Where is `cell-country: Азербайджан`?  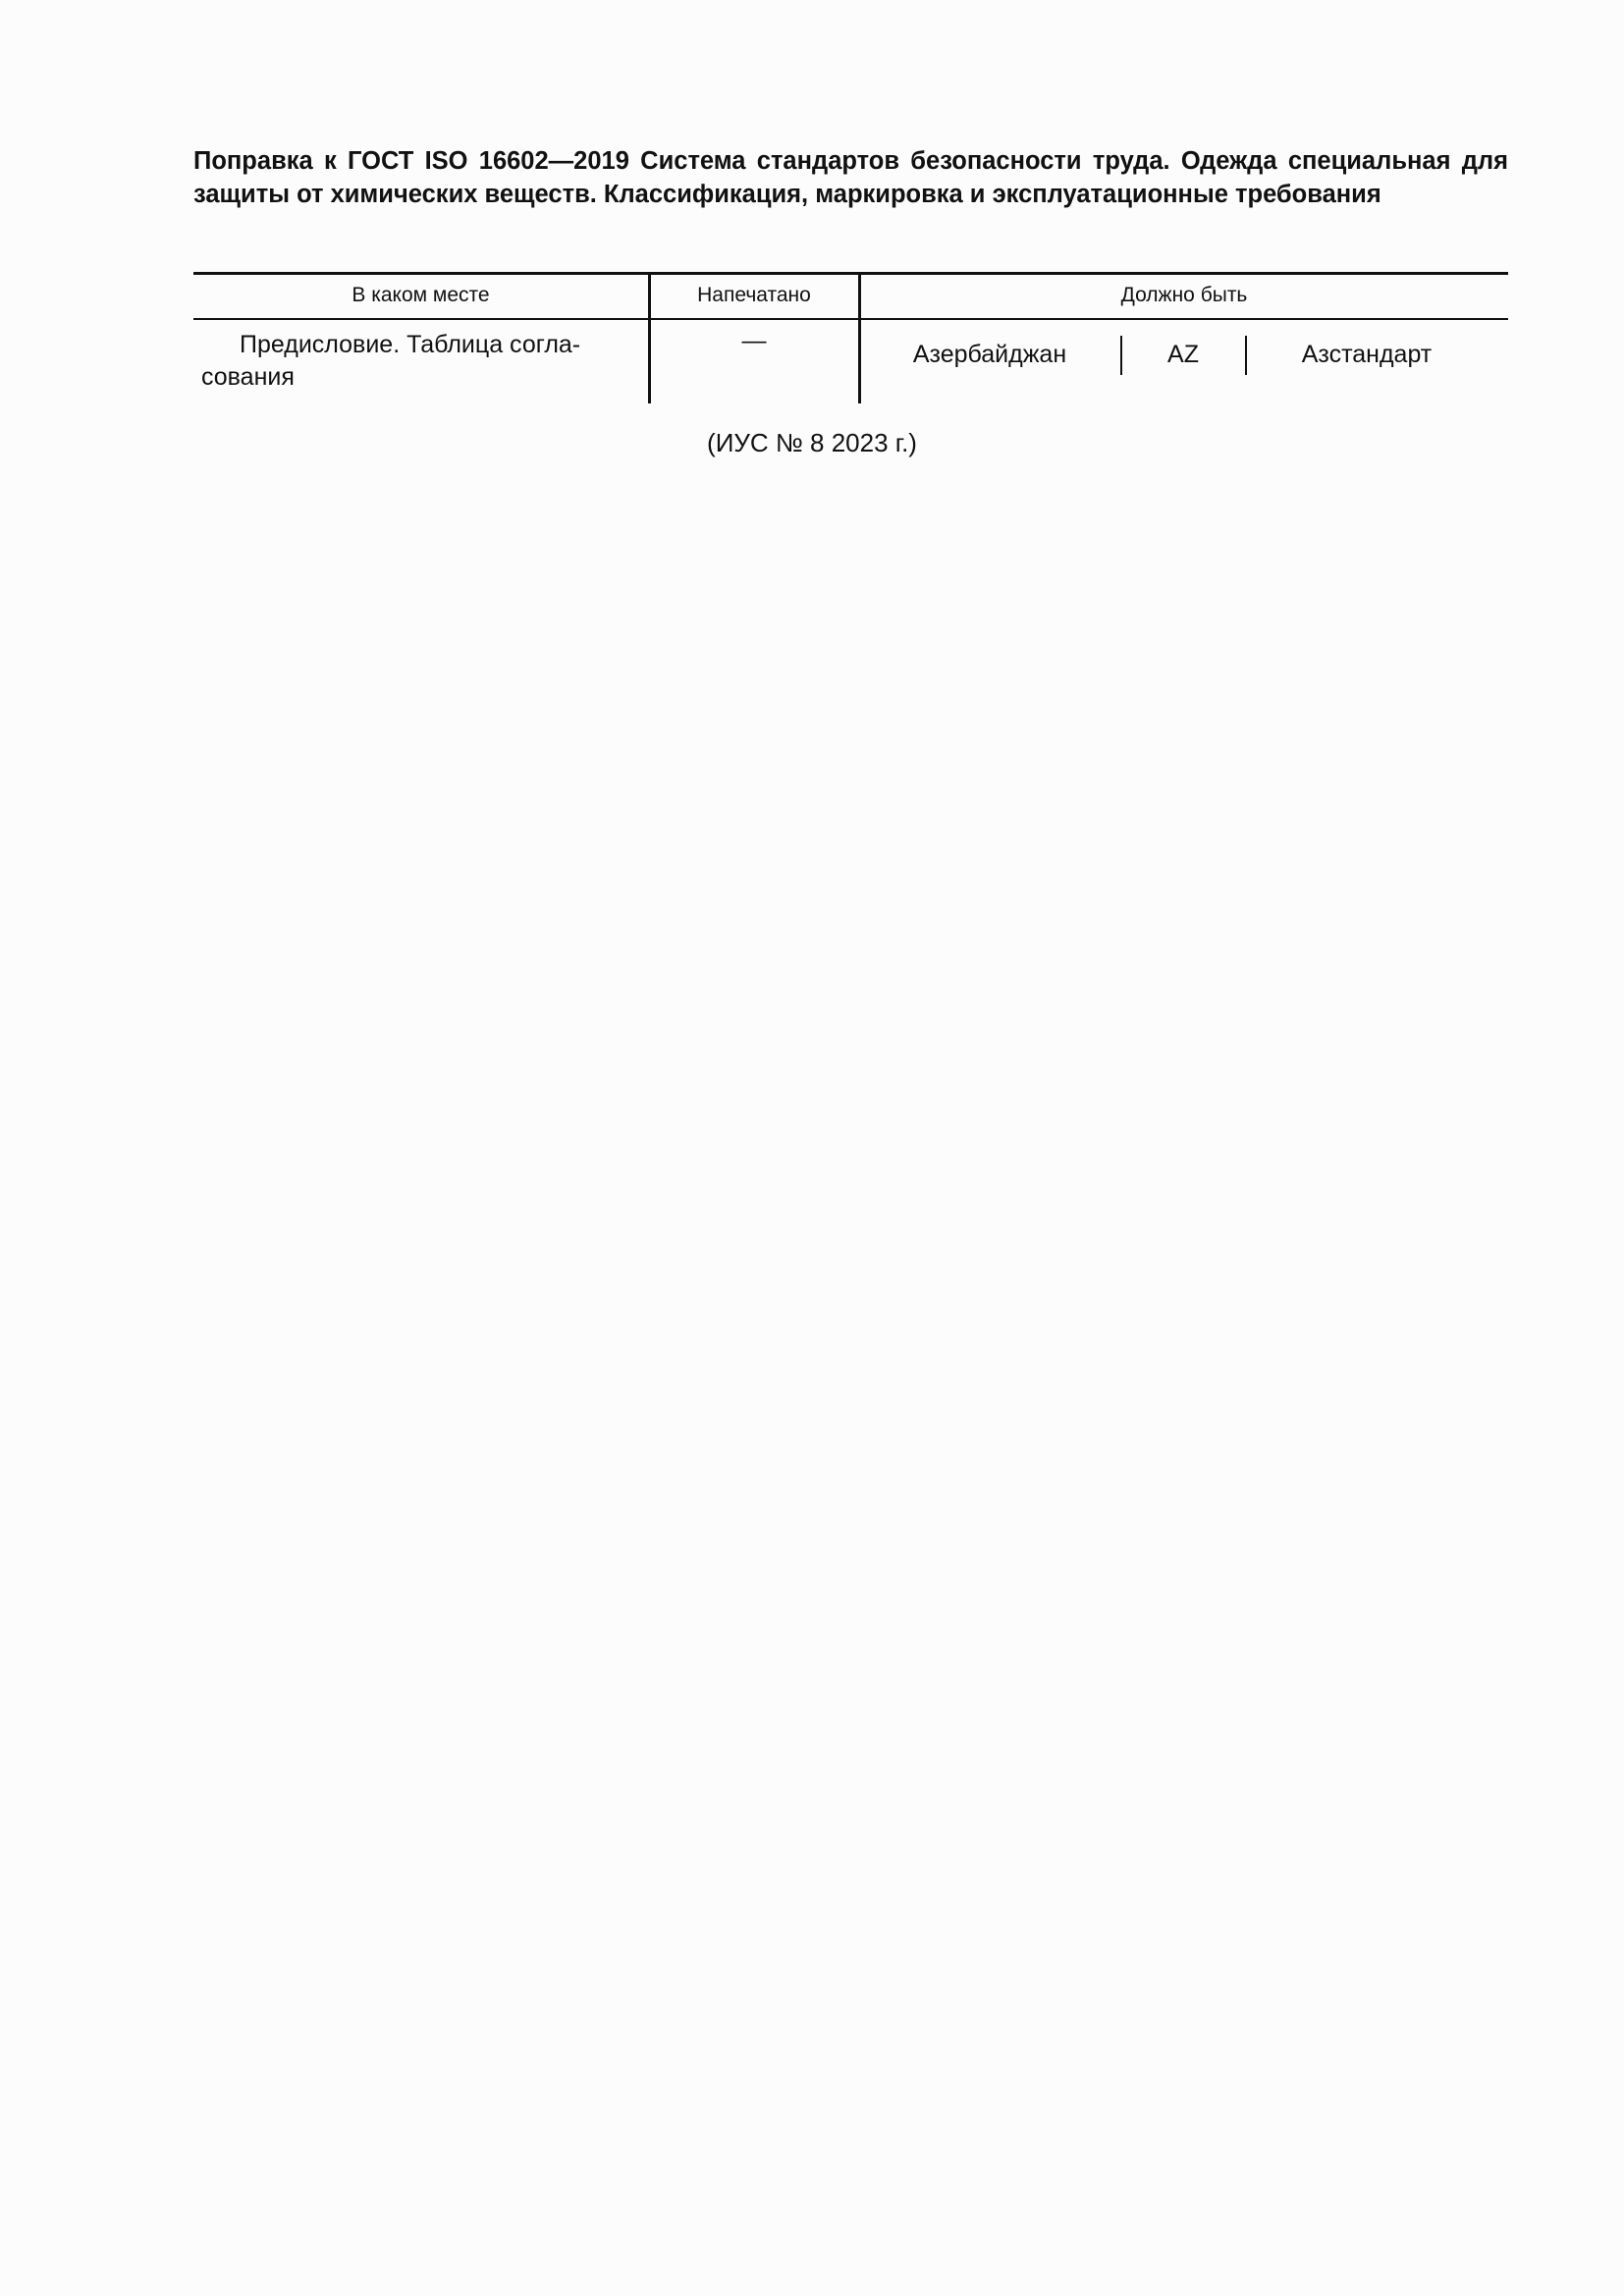
cell-country: Азербайджан is located at coordinates (989, 355).